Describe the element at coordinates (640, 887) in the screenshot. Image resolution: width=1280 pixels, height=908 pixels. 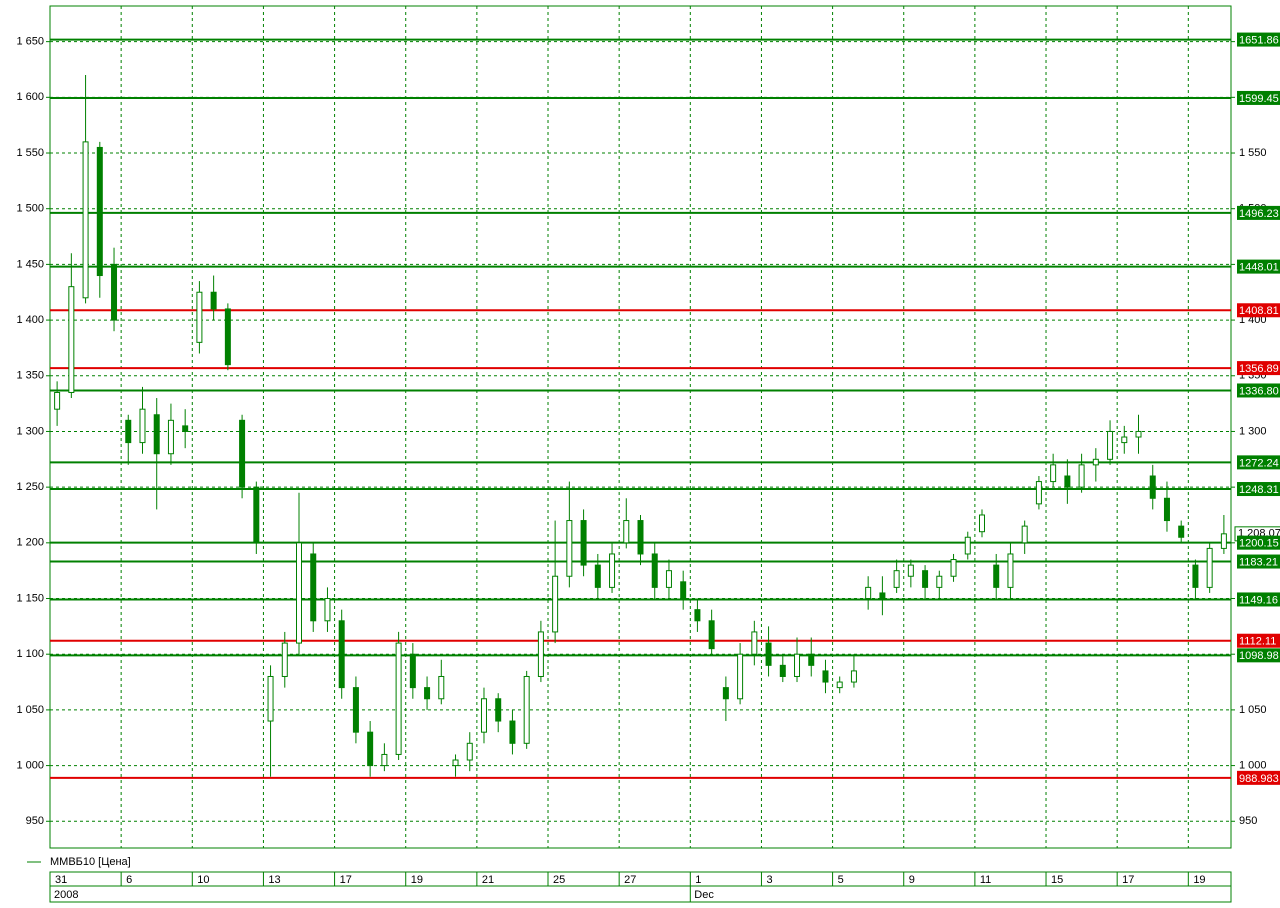
I see `date-axis` at that location.